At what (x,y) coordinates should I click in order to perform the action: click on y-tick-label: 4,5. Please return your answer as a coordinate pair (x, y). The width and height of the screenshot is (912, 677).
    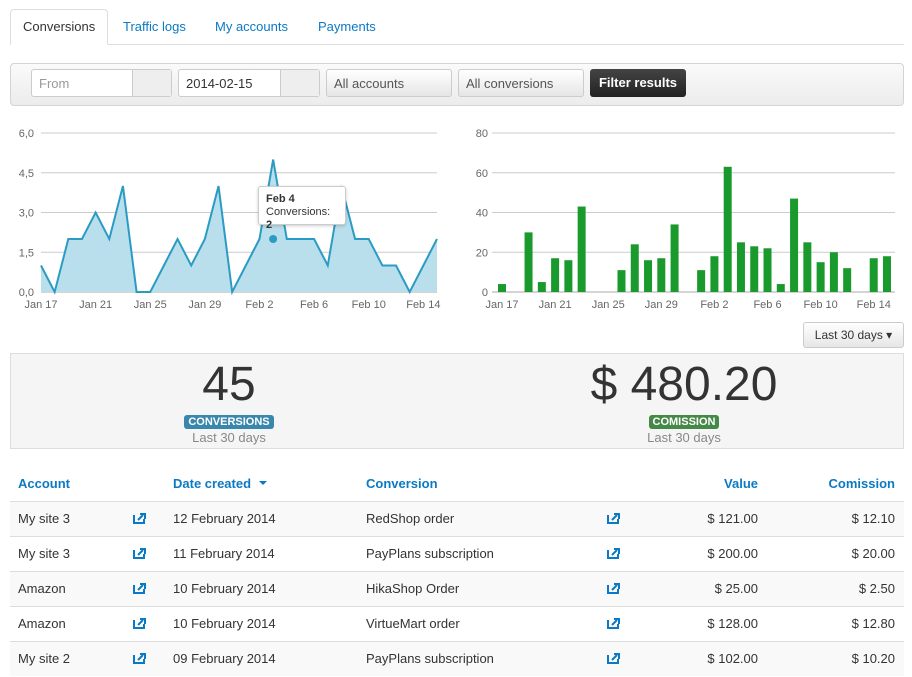
    Looking at the image, I should click on (26, 174).